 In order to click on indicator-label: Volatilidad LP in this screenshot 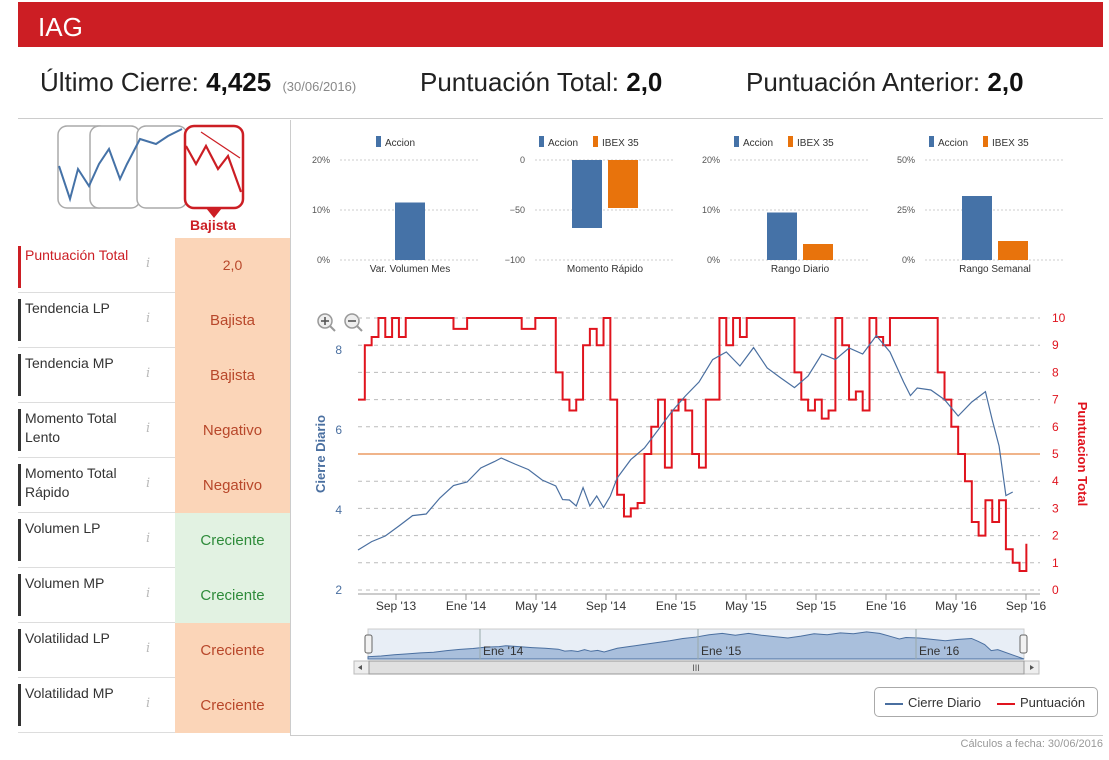, I will do `click(83, 650)`.